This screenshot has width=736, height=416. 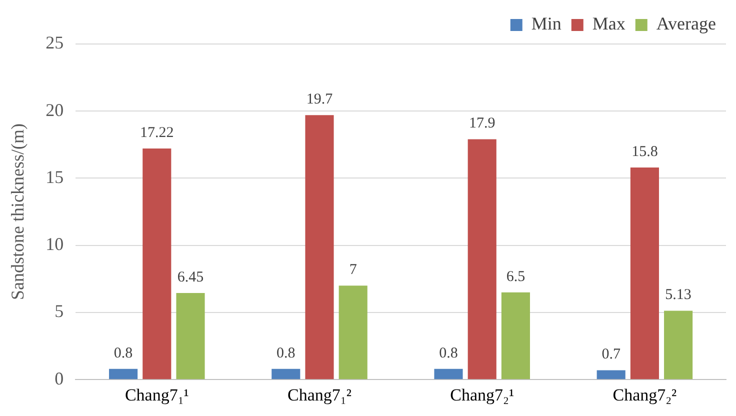 I want to click on y-tick-label: 20, so click(x=55, y=110).